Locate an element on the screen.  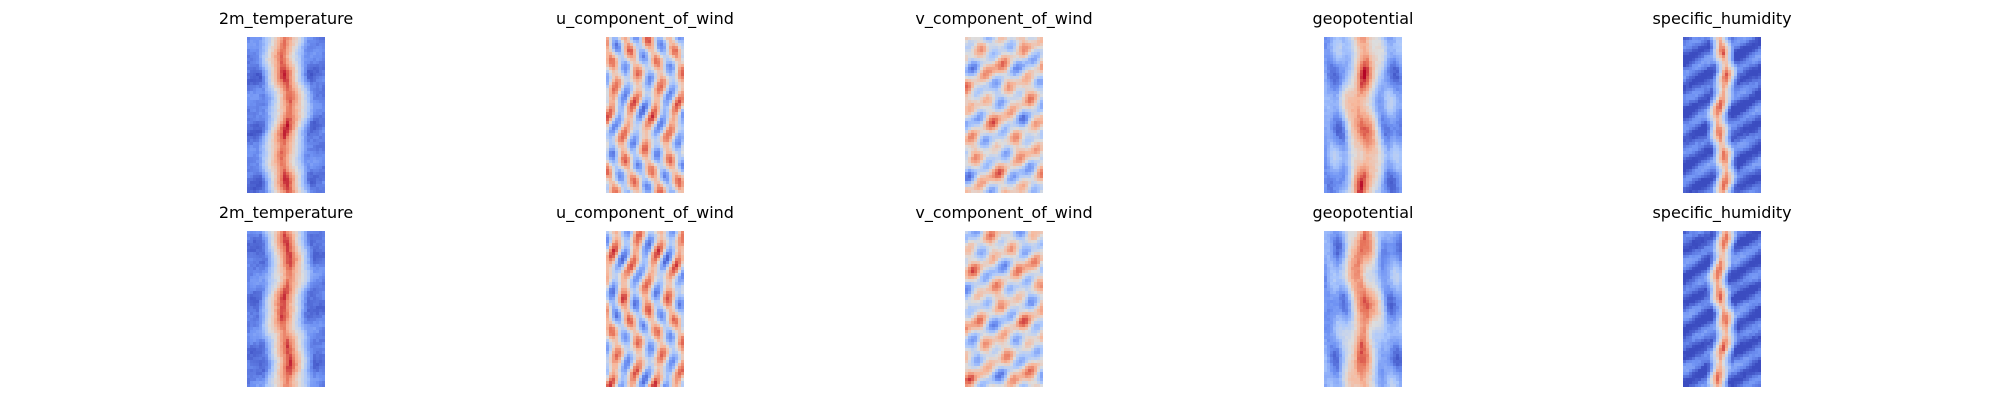
panel-title: u_component_of_wind is located at coordinates (645, 18).